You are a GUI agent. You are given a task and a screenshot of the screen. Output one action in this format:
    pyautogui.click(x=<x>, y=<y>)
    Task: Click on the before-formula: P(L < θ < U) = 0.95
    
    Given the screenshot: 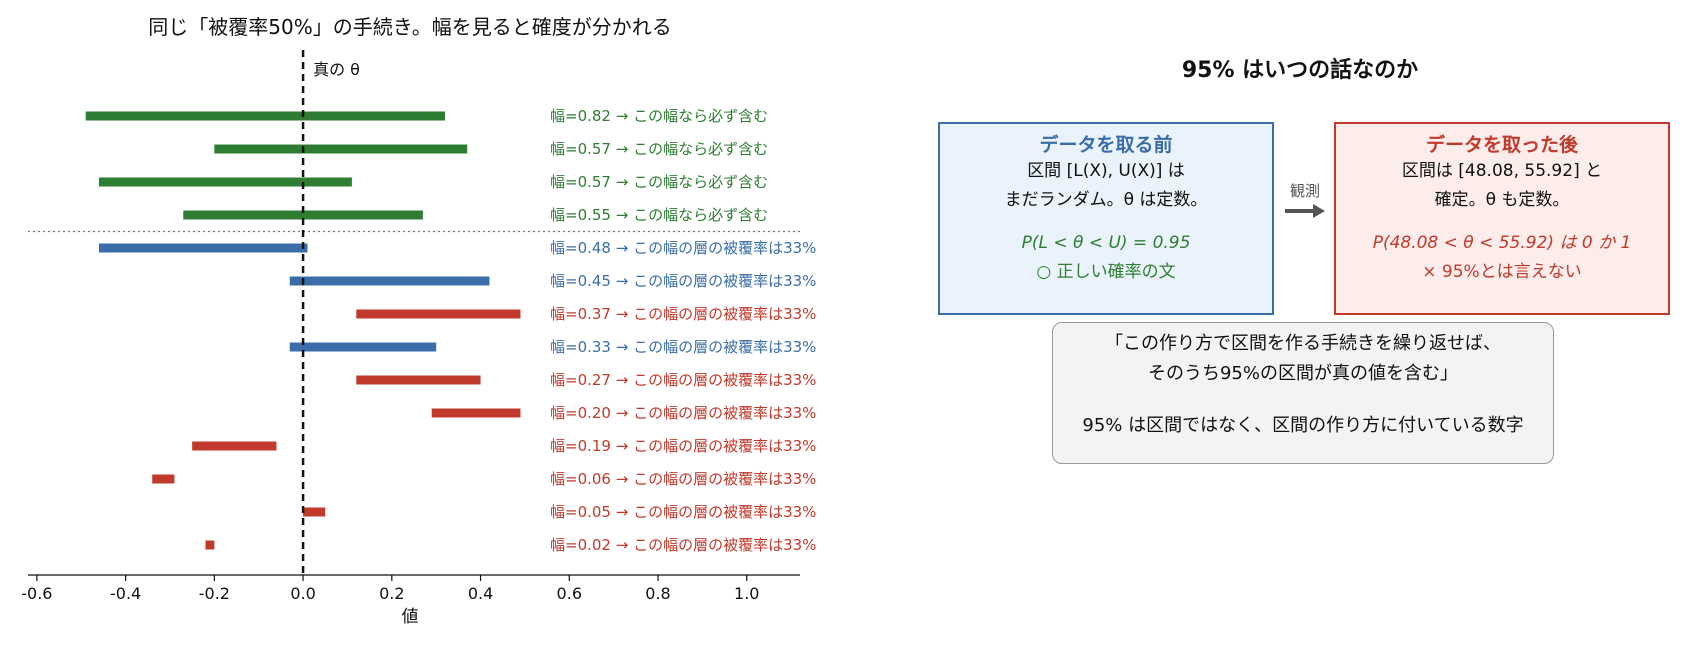 What is the action you would take?
    pyautogui.click(x=1106, y=243)
    